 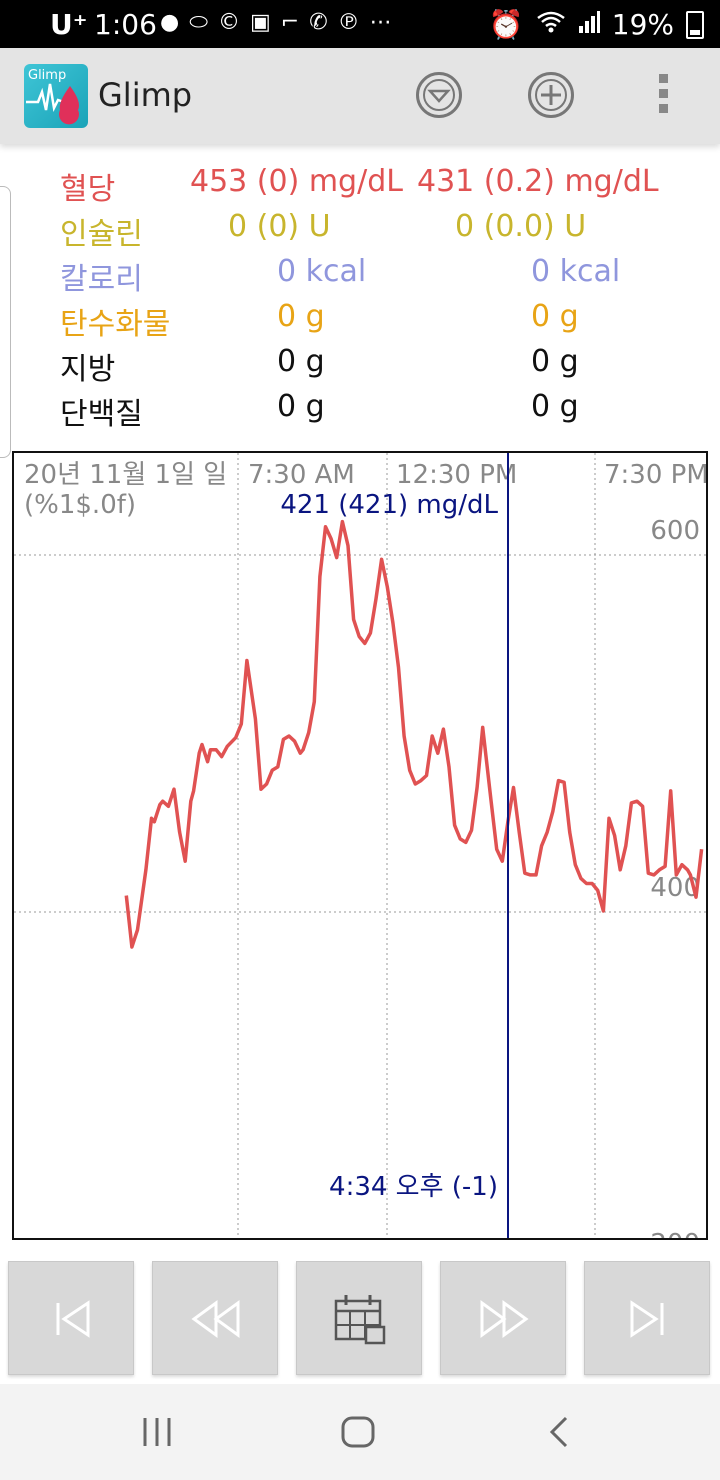 What do you see at coordinates (413, 1187) in the screenshot?
I see `cursor-time-label: 4:34 오후 (-1)` at bounding box center [413, 1187].